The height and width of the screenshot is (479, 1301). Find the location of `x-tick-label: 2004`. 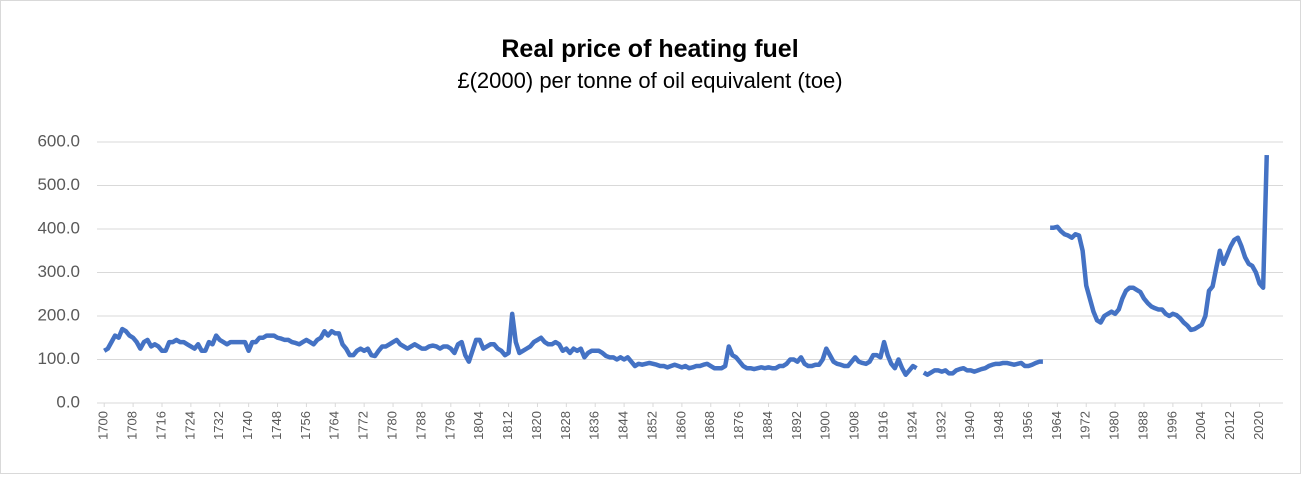

x-tick-label: 2004 is located at coordinates (1200, 425).